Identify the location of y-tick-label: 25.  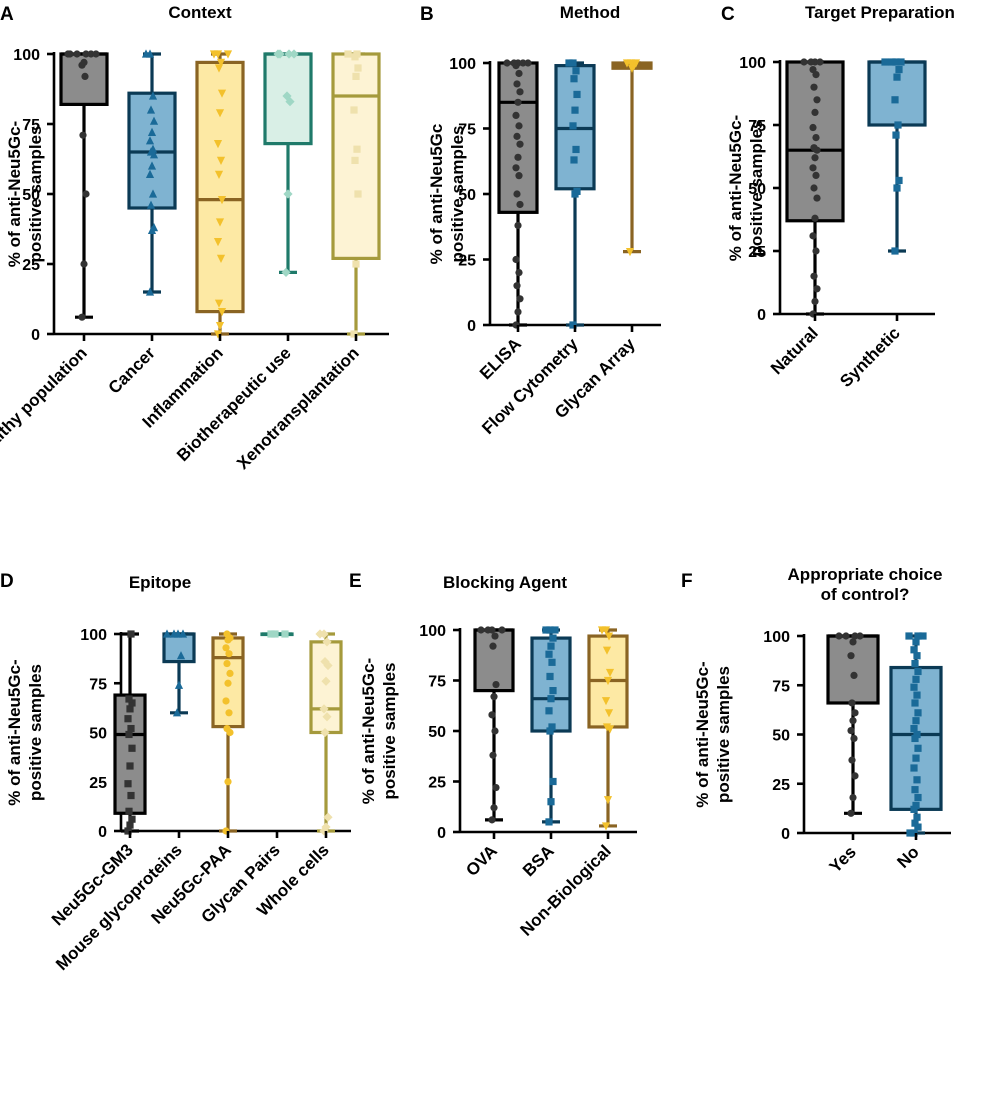
(98, 783).